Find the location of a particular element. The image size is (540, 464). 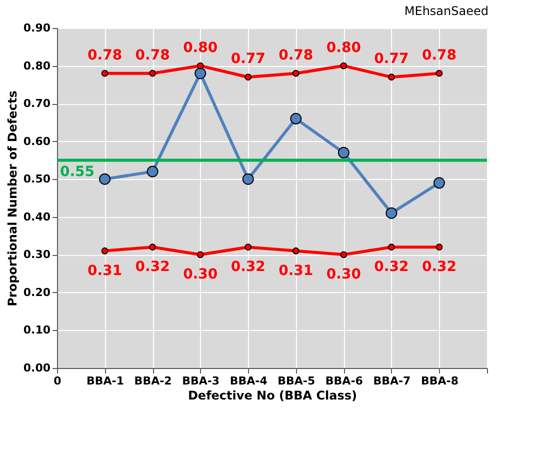

x-tick-label: BBA-5 is located at coordinates (297, 381).